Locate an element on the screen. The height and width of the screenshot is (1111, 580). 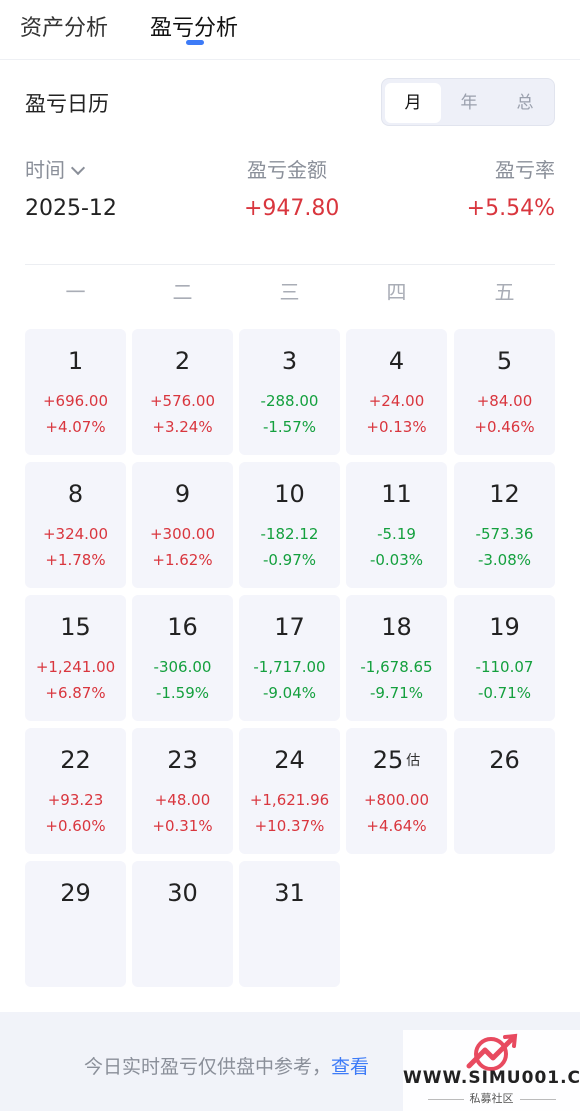
tab-pnl-analysis: 盈亏分析 is located at coordinates (194, 28).